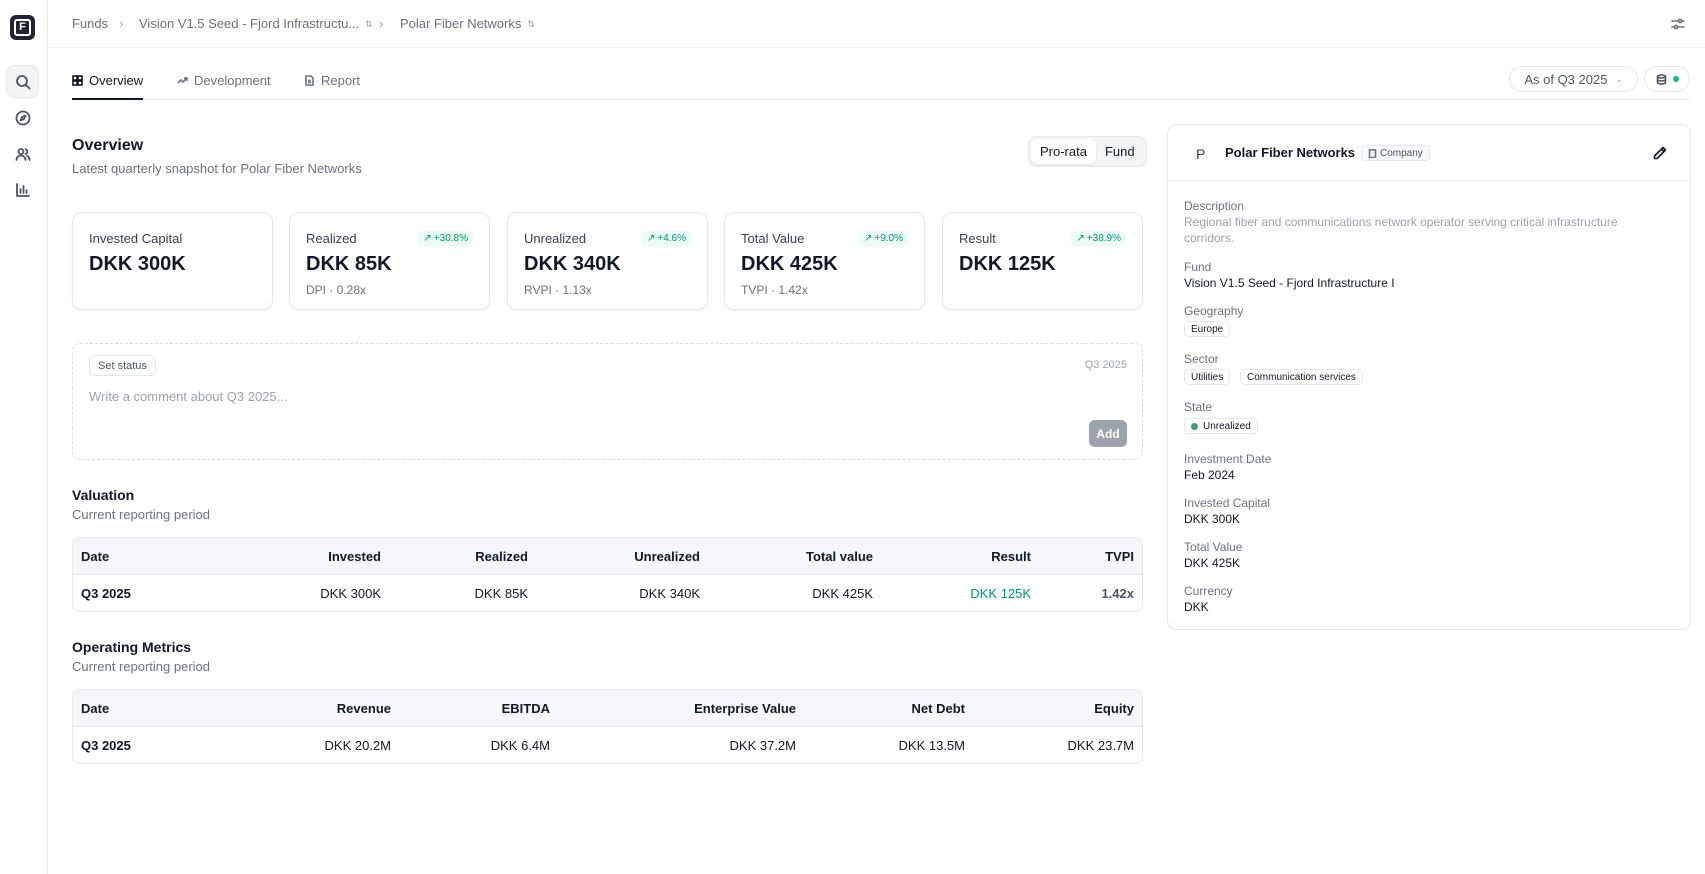 The image size is (1705, 874). What do you see at coordinates (1401, 153) in the screenshot?
I see `company-type-label: Company` at bounding box center [1401, 153].